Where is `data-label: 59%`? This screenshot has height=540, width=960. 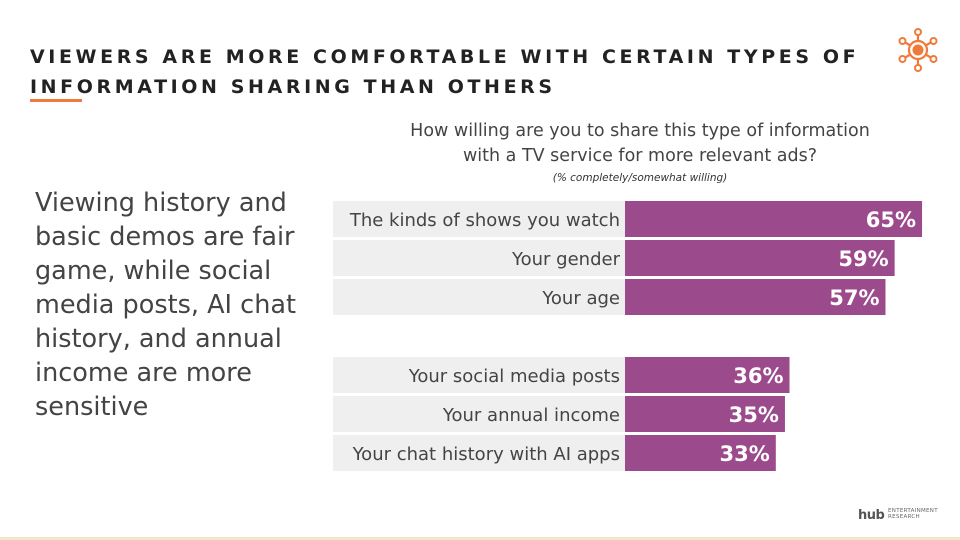 data-label: 59% is located at coordinates (863, 259).